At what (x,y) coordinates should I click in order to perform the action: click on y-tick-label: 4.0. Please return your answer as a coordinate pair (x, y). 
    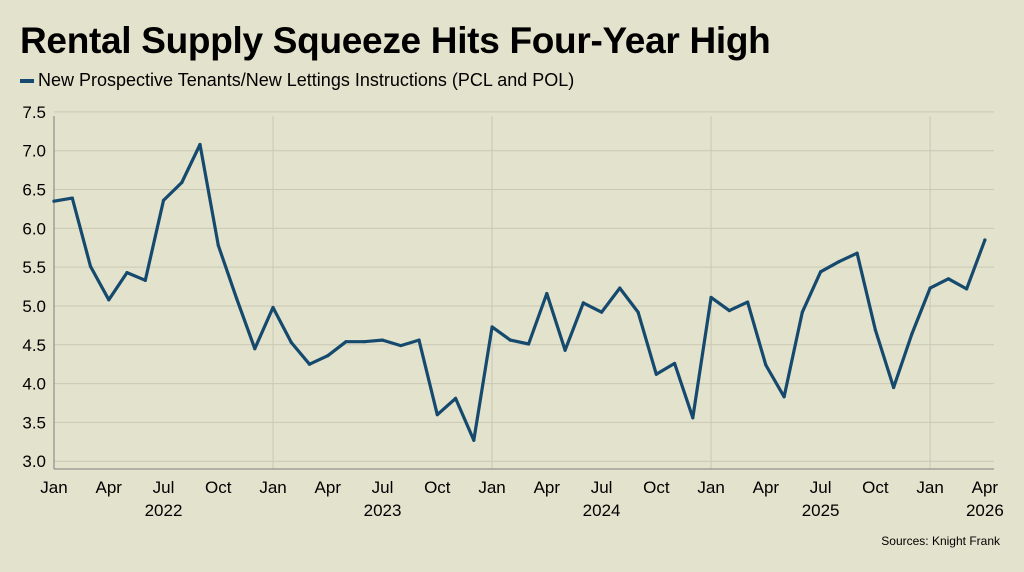
    Looking at the image, I should click on (34, 384).